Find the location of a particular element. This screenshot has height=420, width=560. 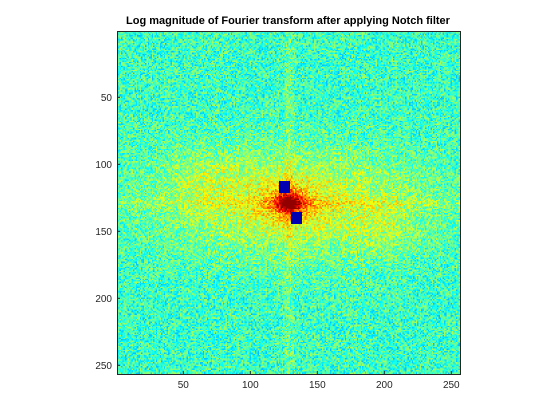

y-tick-label: 150 is located at coordinates (103, 232).